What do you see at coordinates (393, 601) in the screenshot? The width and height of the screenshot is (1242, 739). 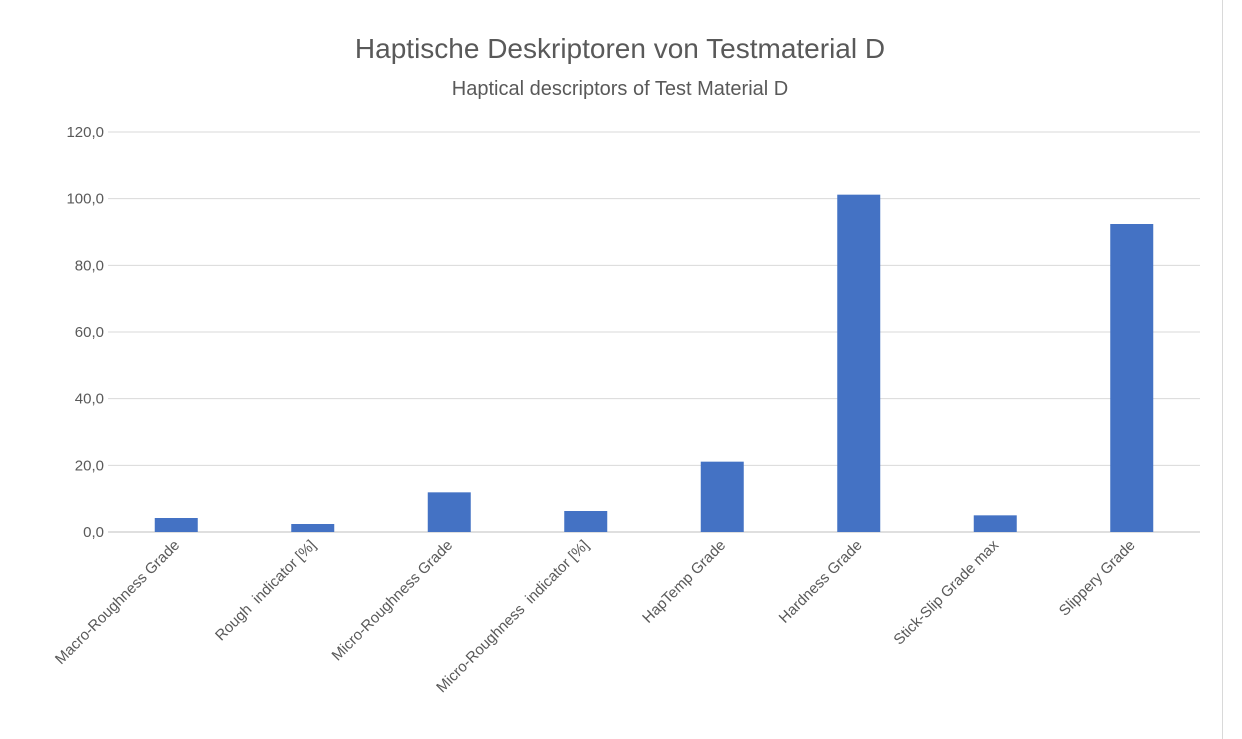 I see `x-category-label: Micro-Roughness Grade` at bounding box center [393, 601].